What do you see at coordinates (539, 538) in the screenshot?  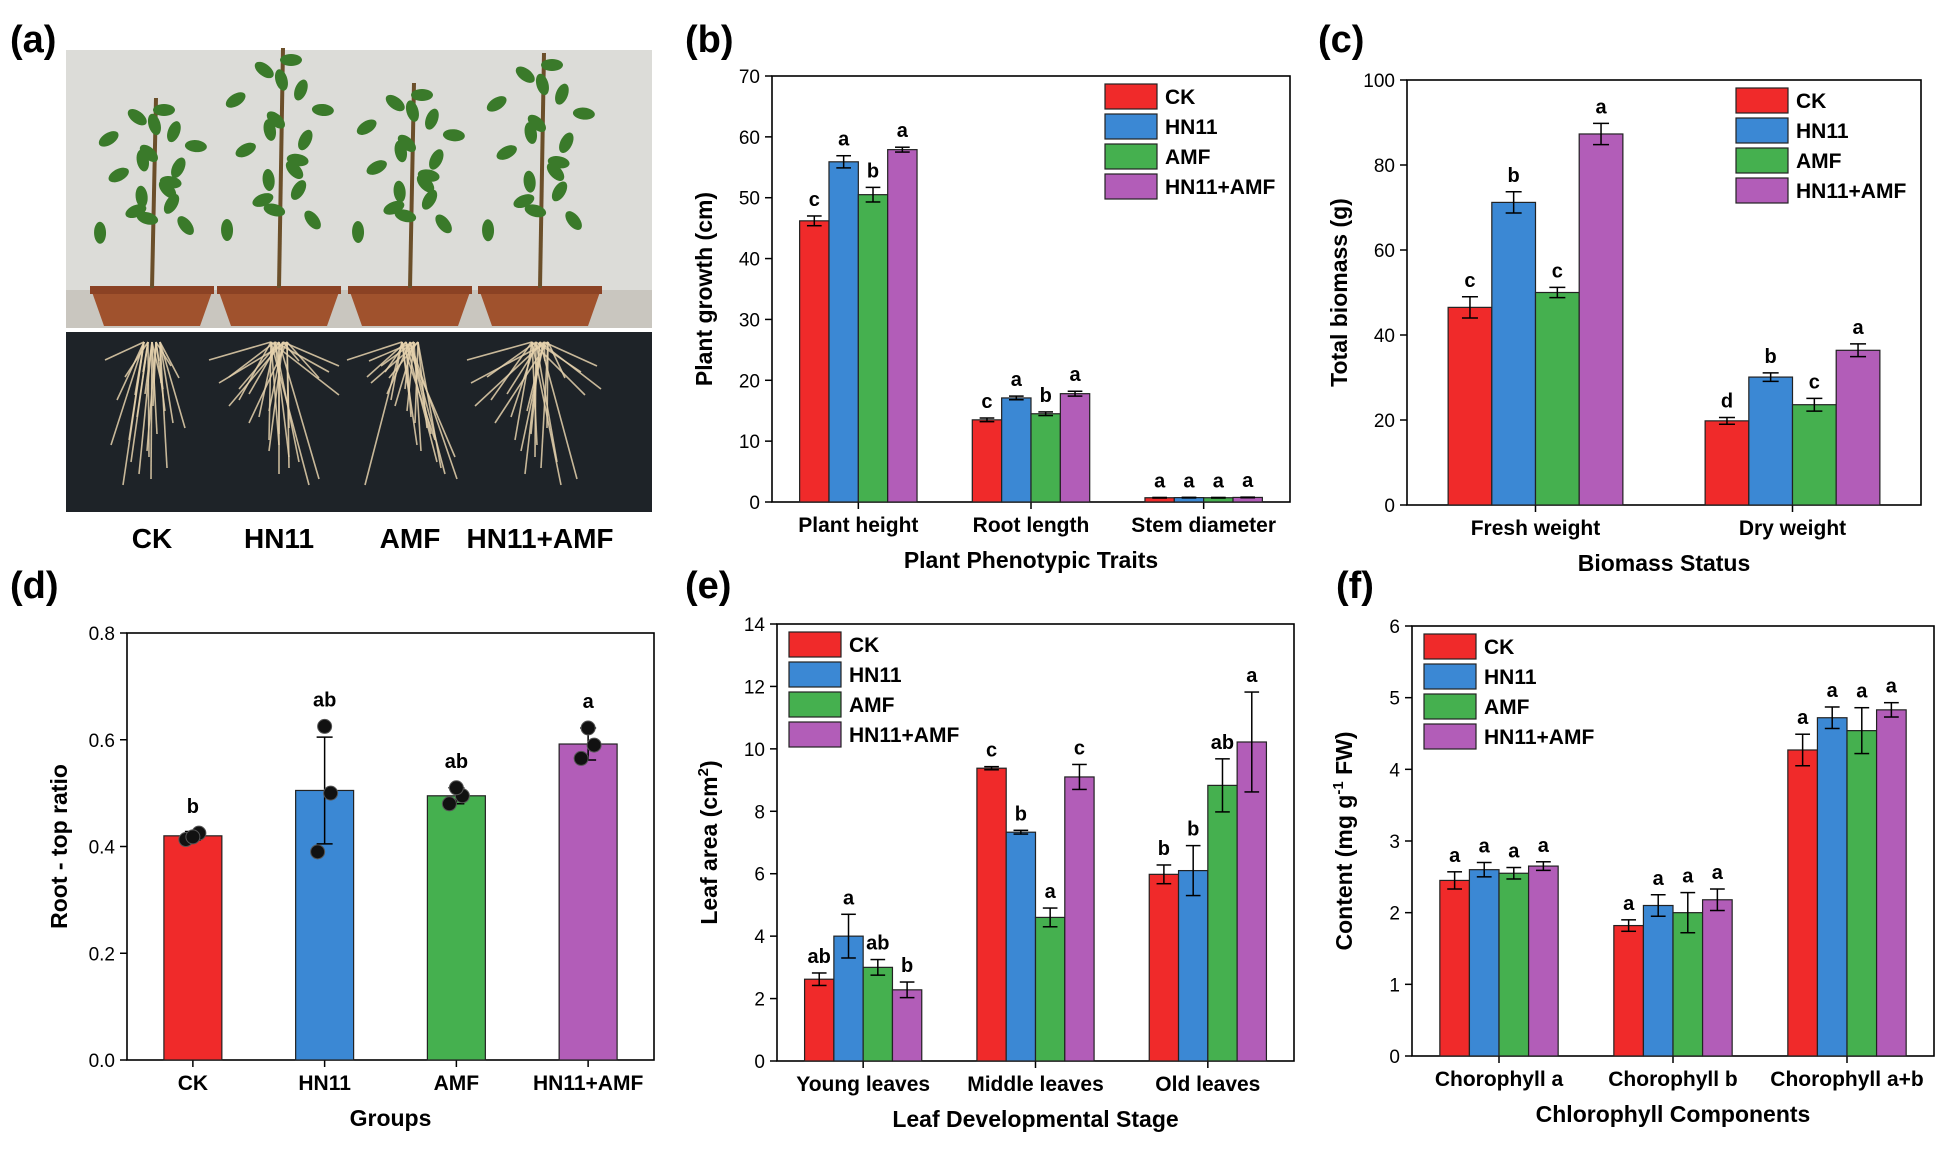 I see `photo-label-hn11-amf: HN11+AMF` at bounding box center [539, 538].